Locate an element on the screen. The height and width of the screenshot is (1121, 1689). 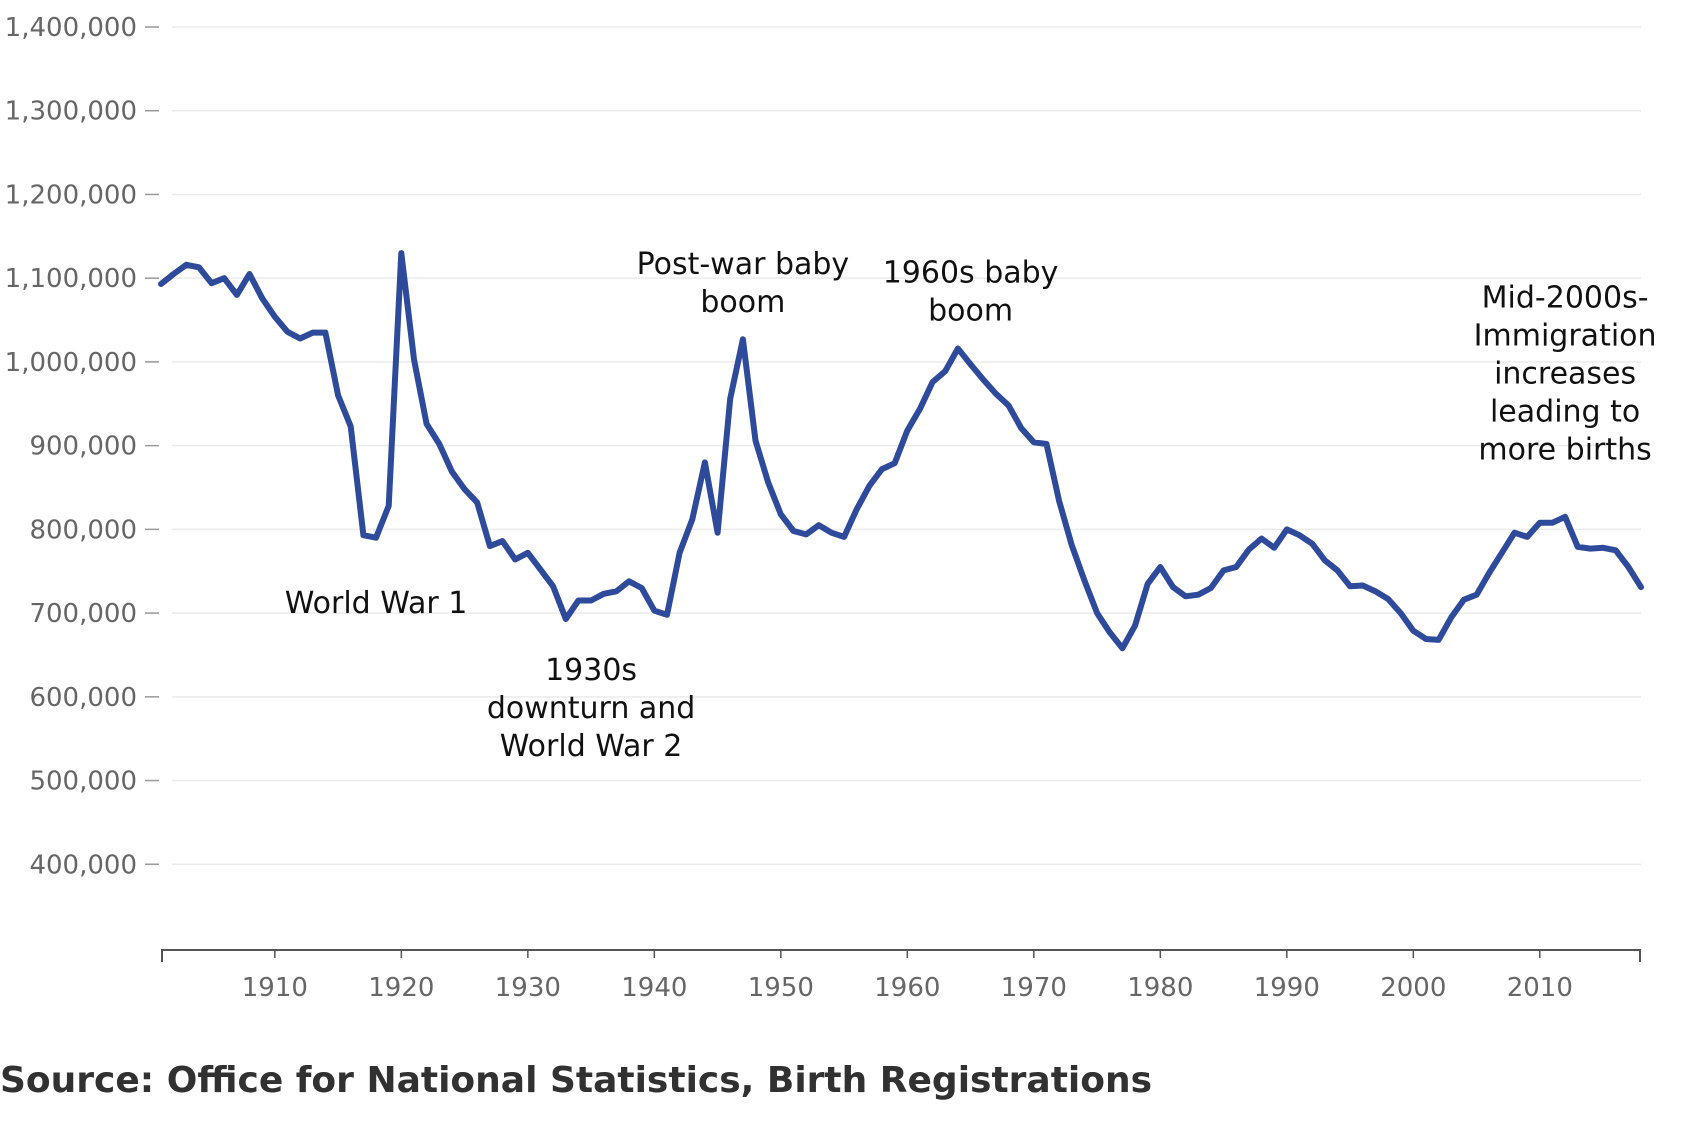
y-tick-label: 500,000 is located at coordinates (83, 782).